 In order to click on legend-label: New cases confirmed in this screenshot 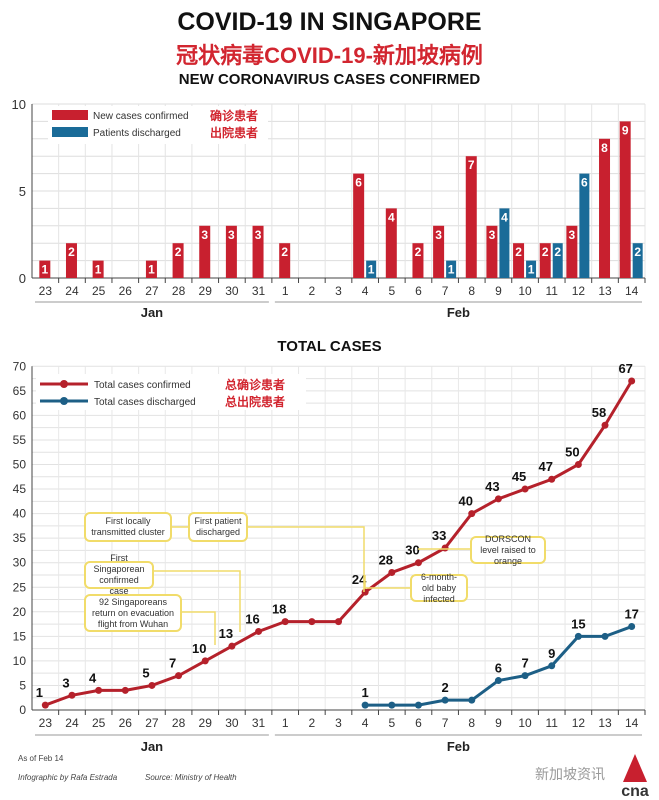, I will do `click(141, 116)`.